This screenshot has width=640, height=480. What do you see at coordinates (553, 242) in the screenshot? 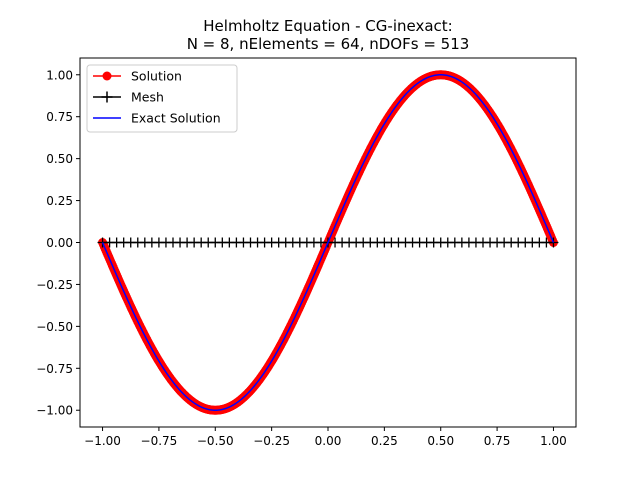
I see `mesh-node` at bounding box center [553, 242].